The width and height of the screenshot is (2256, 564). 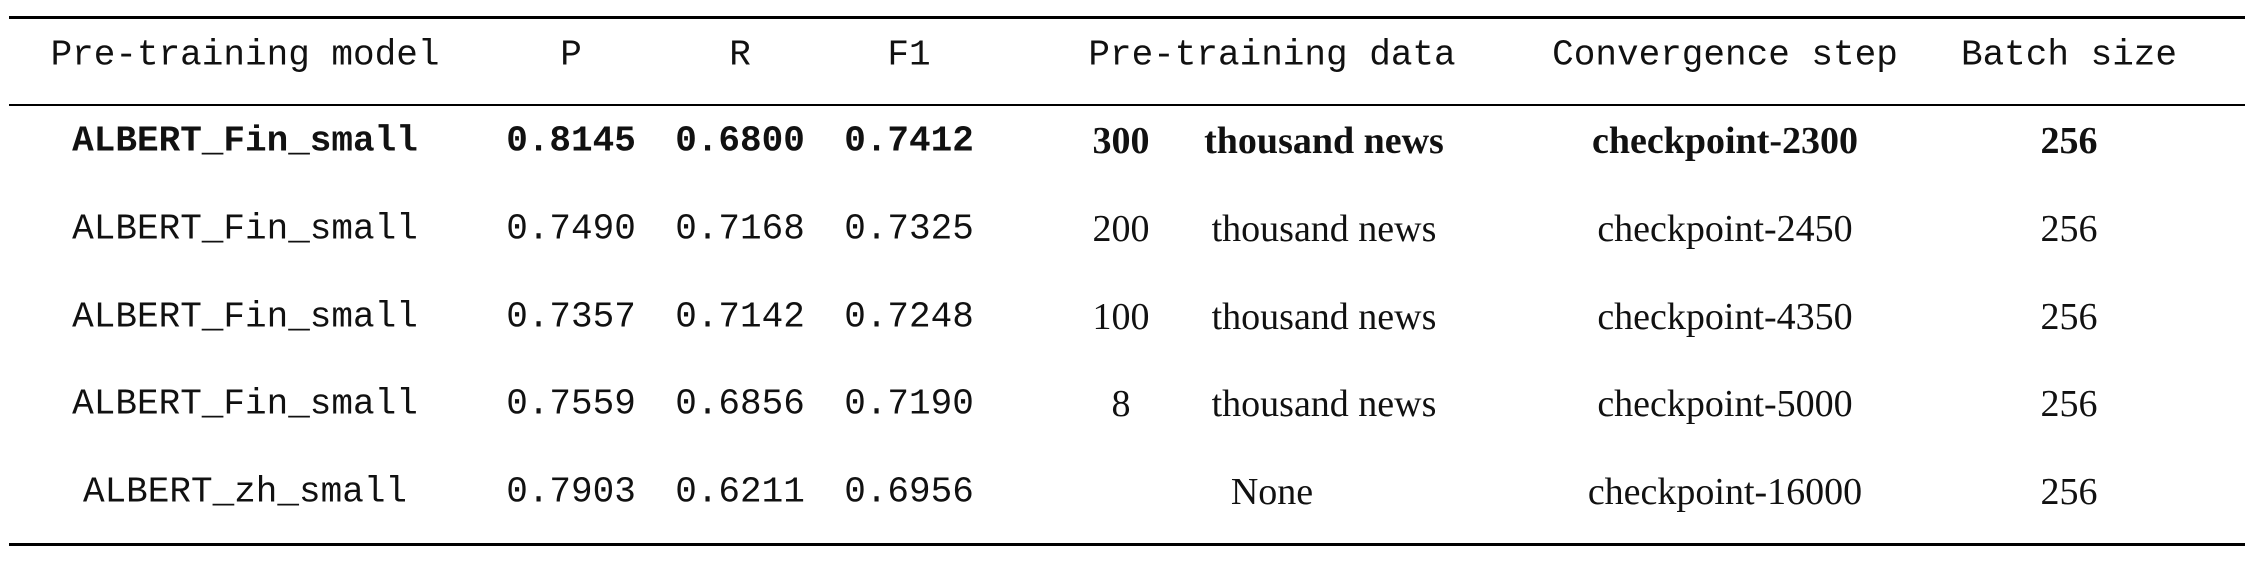 What do you see at coordinates (245, 55) in the screenshot?
I see `header-cell: Pre-training model` at bounding box center [245, 55].